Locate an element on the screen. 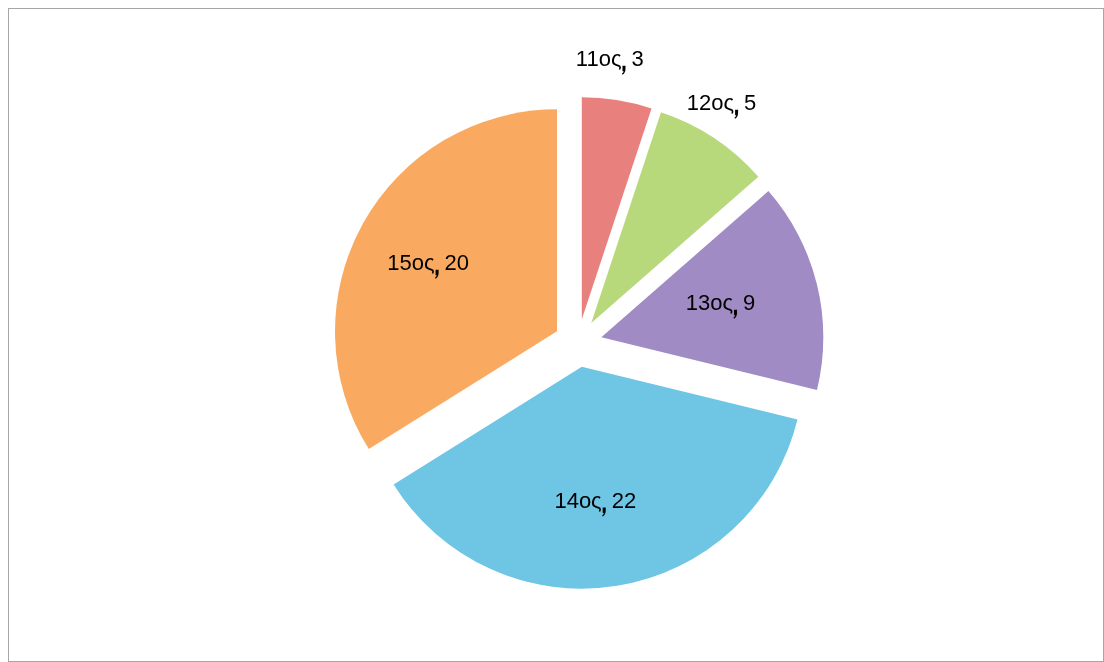 The height and width of the screenshot is (662, 1104). data-label: 22 is located at coordinates (624, 501).